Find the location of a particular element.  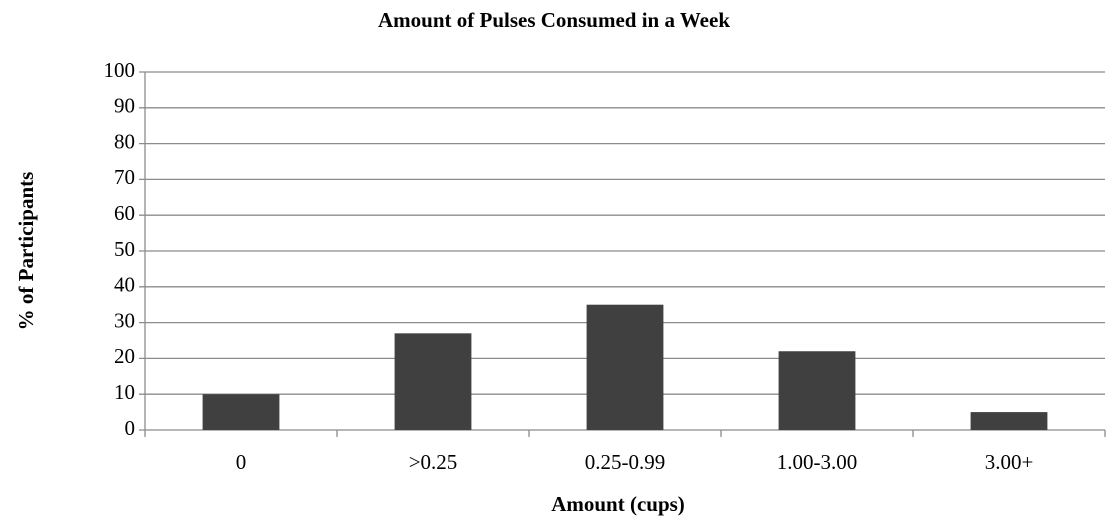

y-tick-label: 40 is located at coordinates (124, 285).